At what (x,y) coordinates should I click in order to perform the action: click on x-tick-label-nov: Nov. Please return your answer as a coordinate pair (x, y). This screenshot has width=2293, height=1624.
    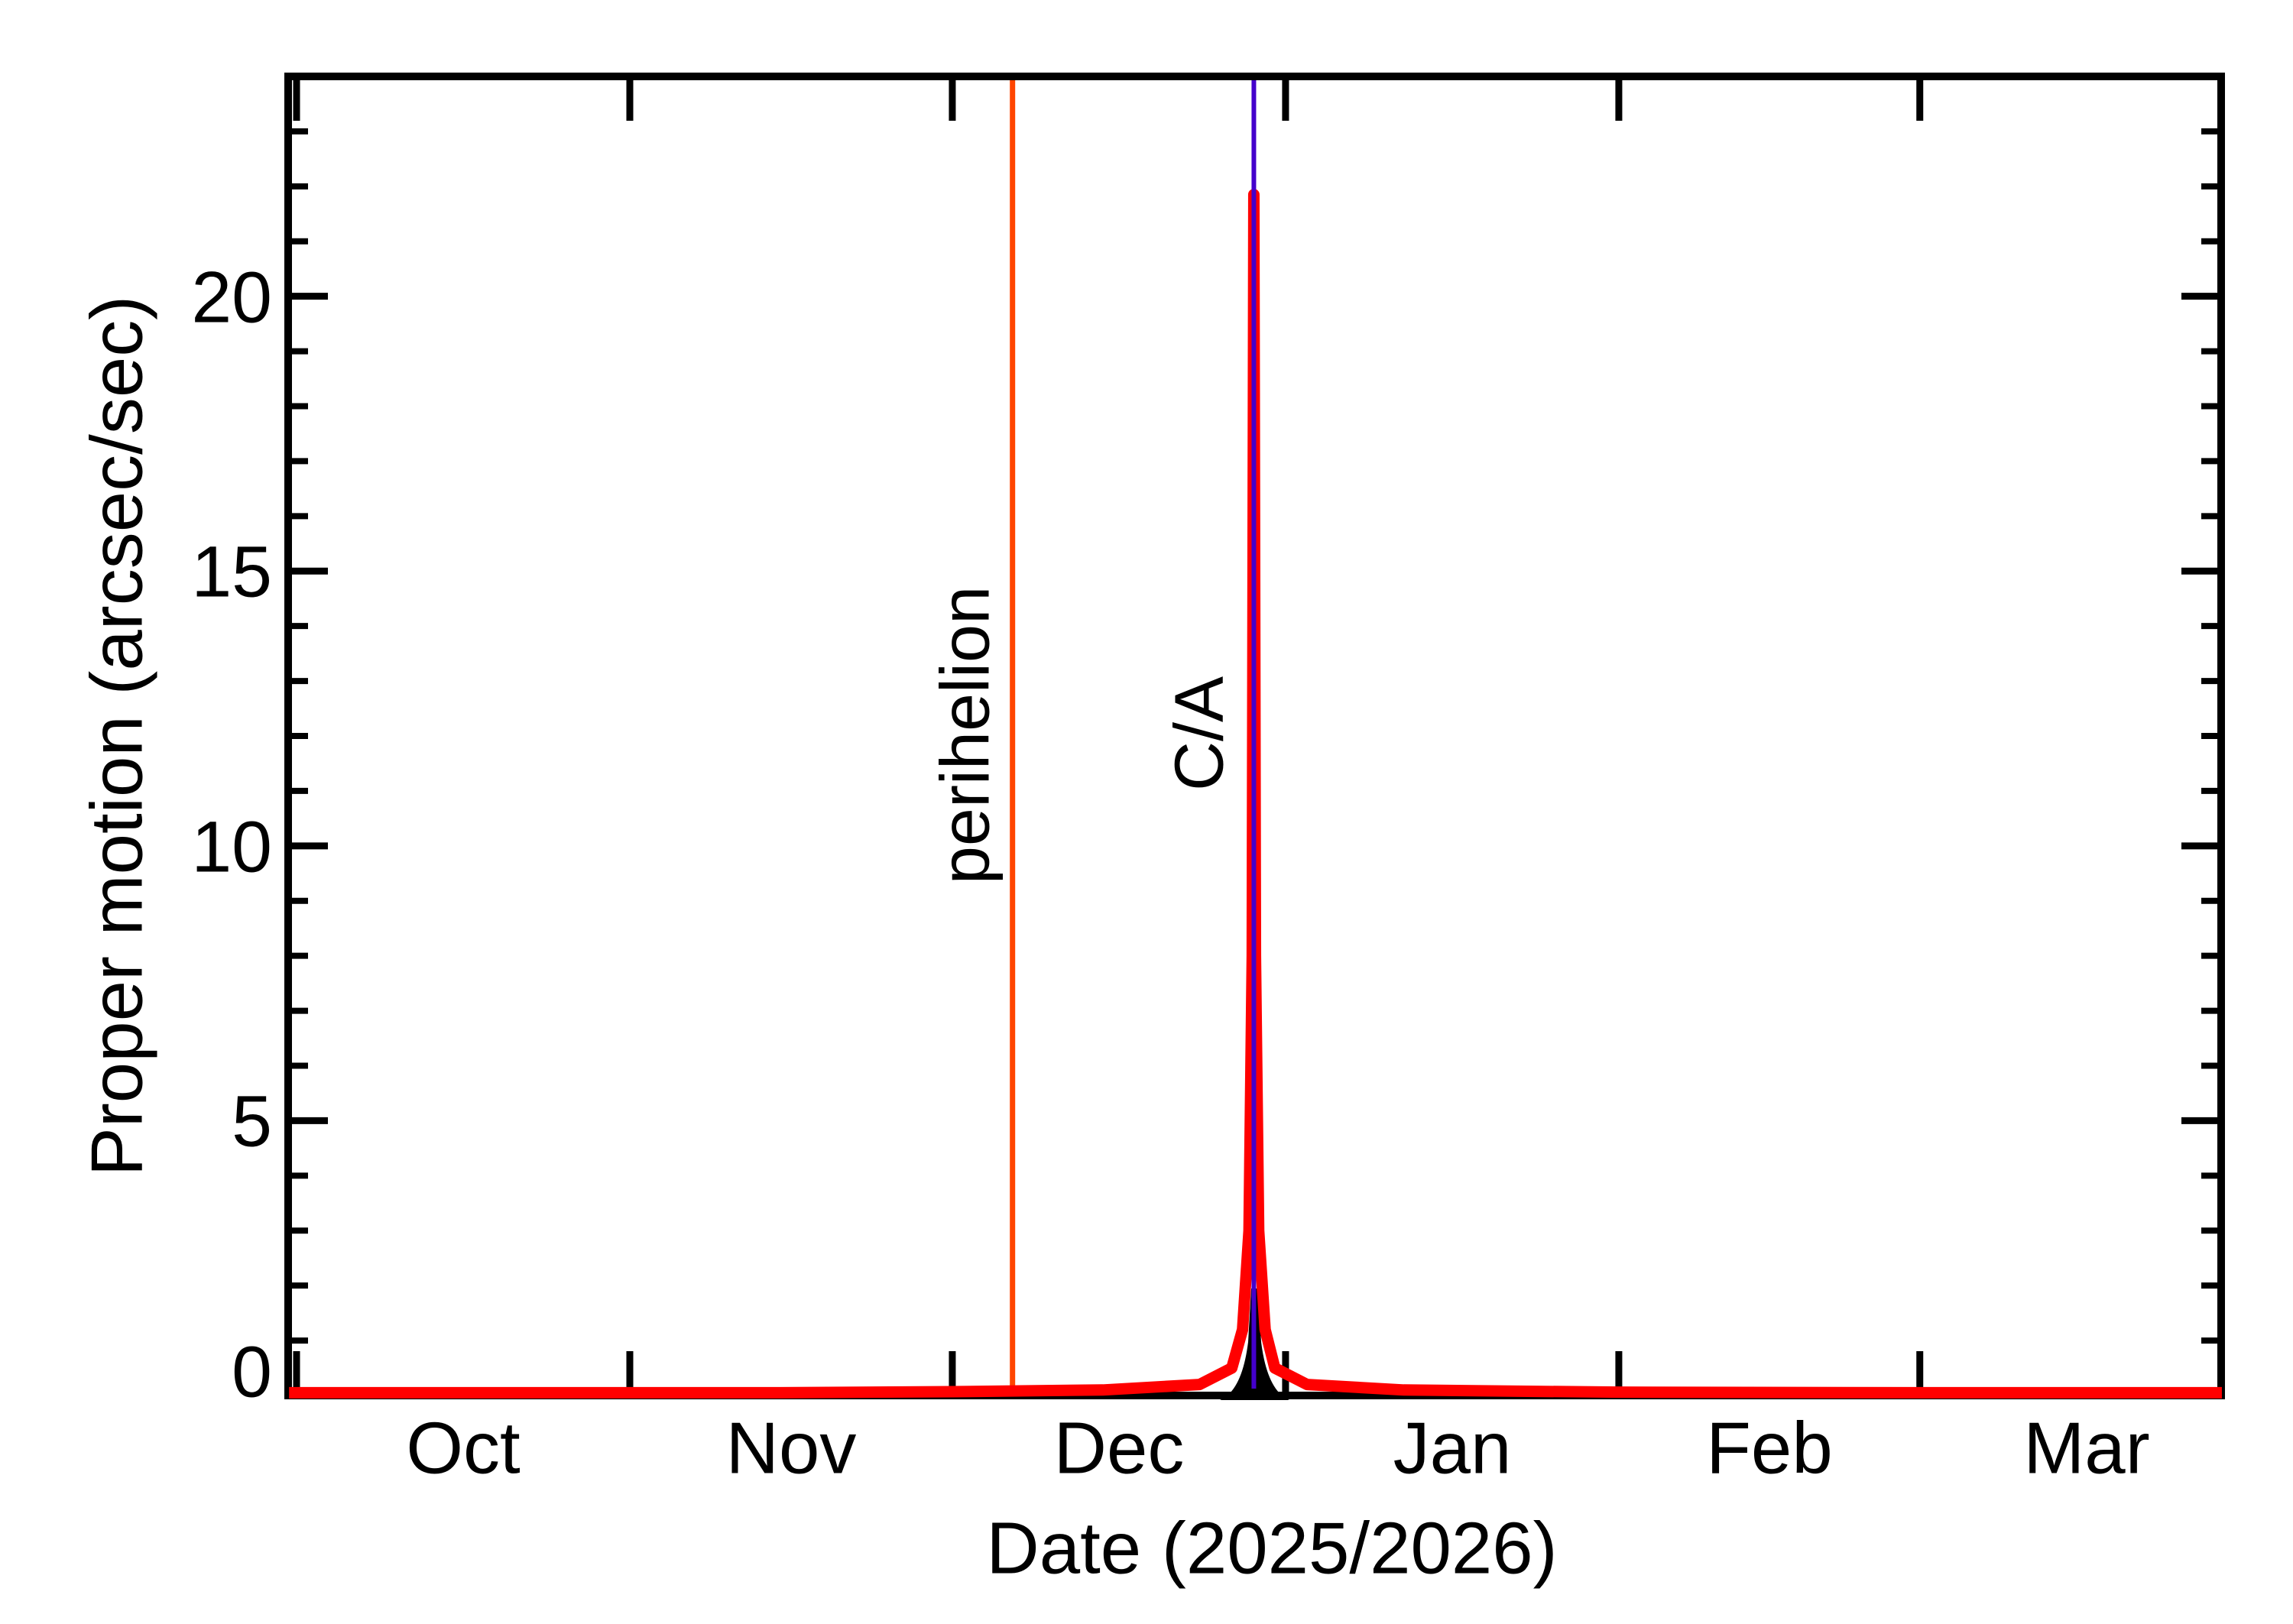
    Looking at the image, I should click on (791, 1448).